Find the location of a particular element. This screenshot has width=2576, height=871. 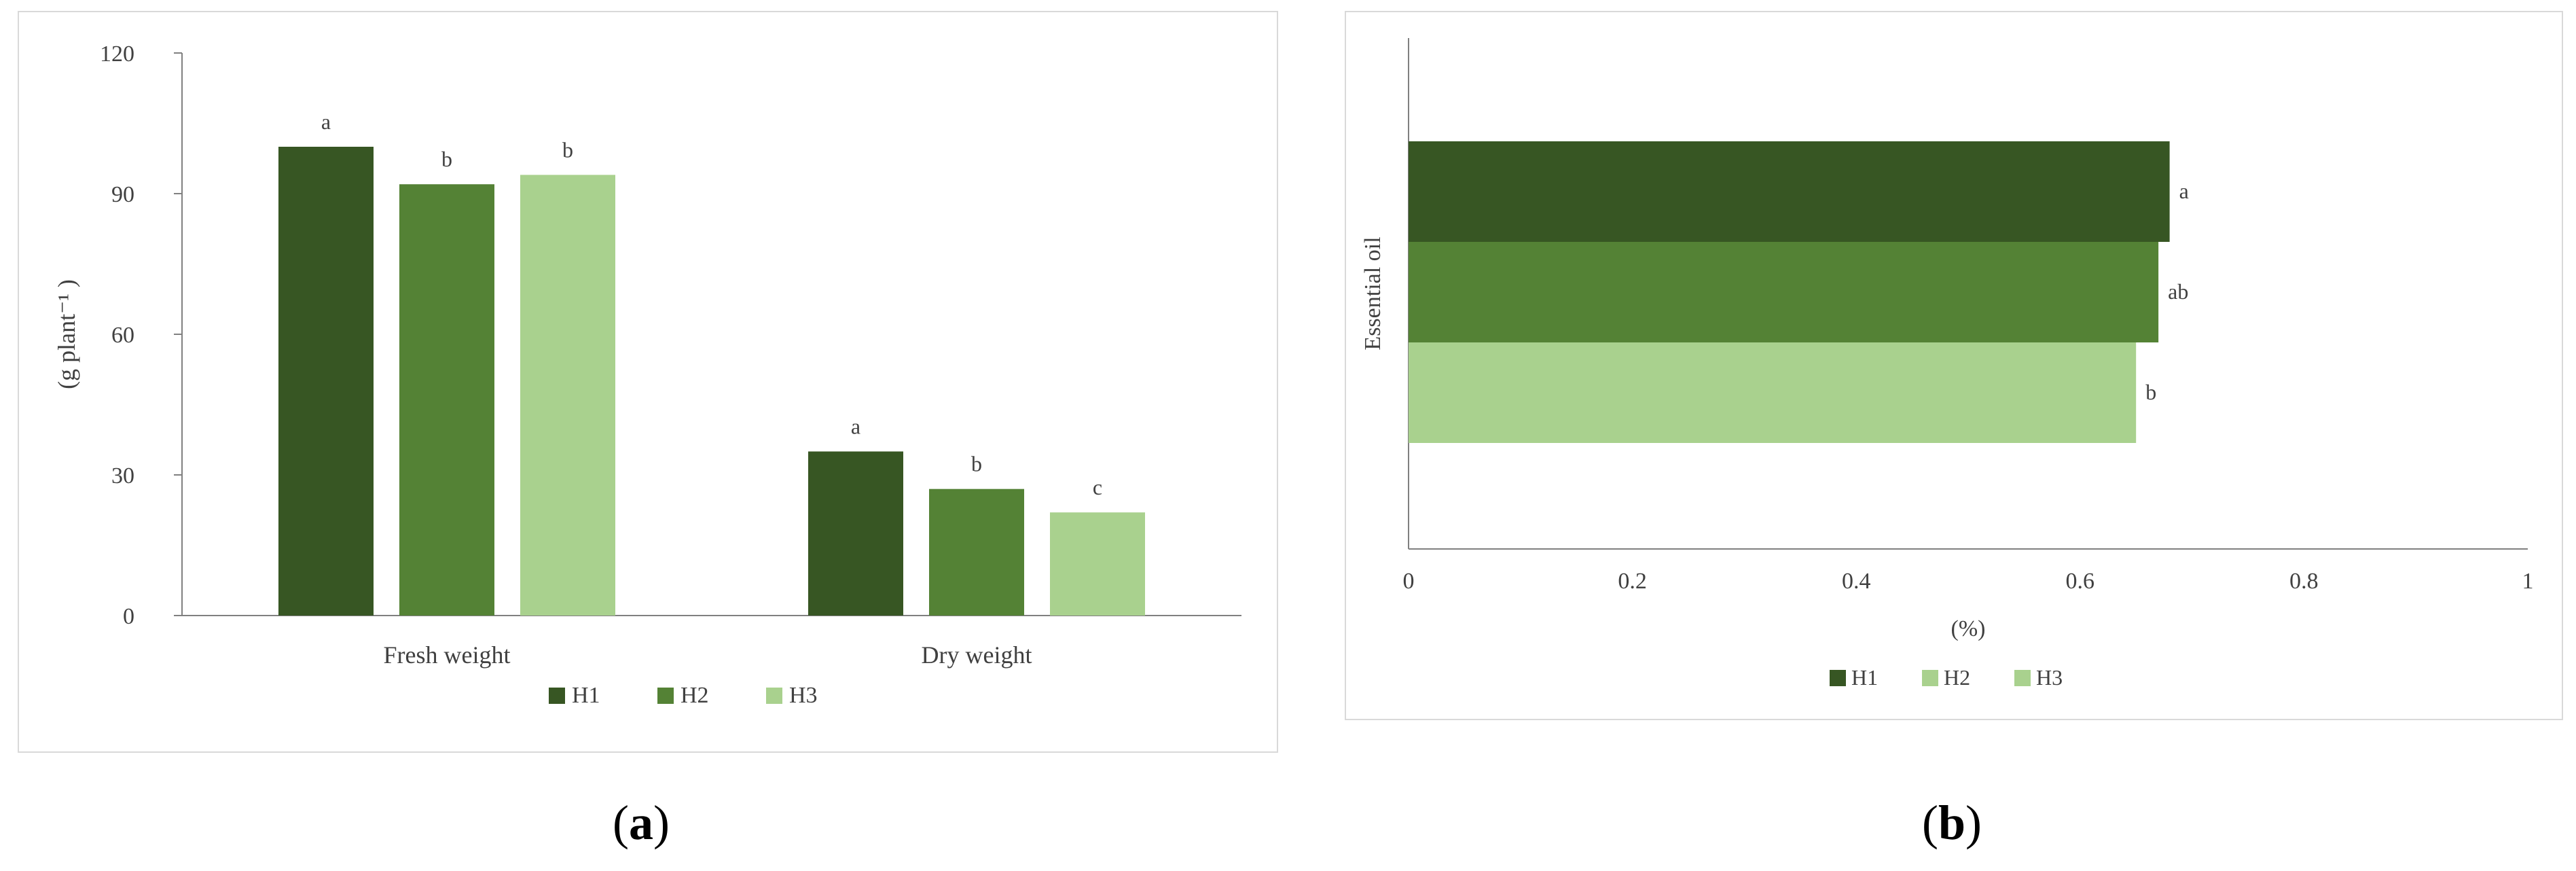

x-tick-label: 1 is located at coordinates (2528, 581).